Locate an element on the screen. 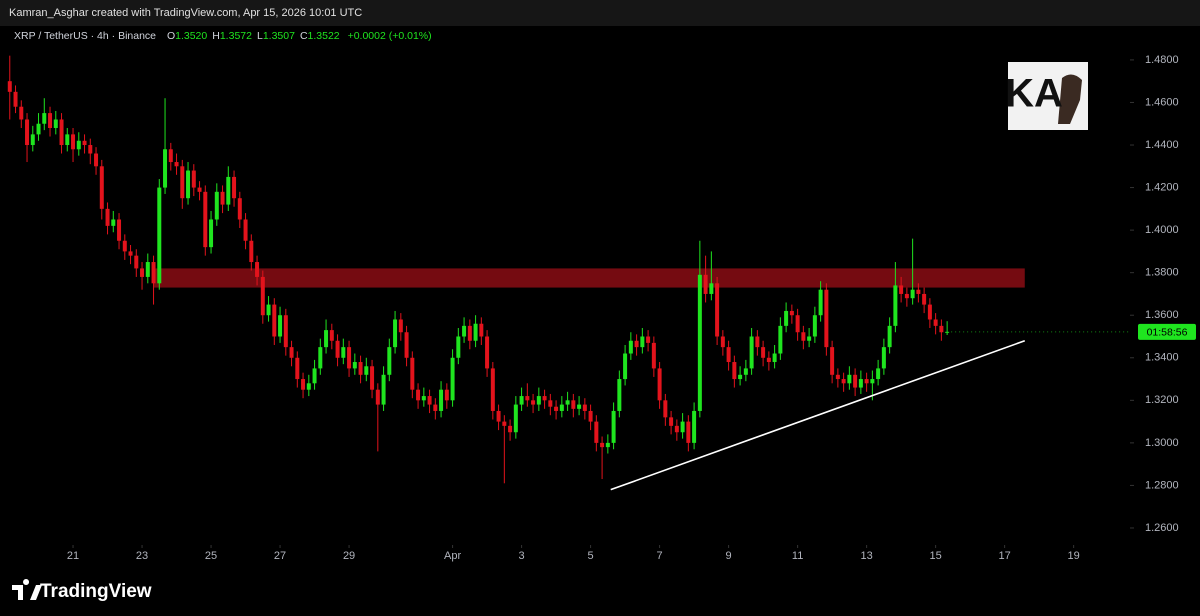 This screenshot has height=616, width=1200. y-tick-label: 1.2800 is located at coordinates (1162, 485).